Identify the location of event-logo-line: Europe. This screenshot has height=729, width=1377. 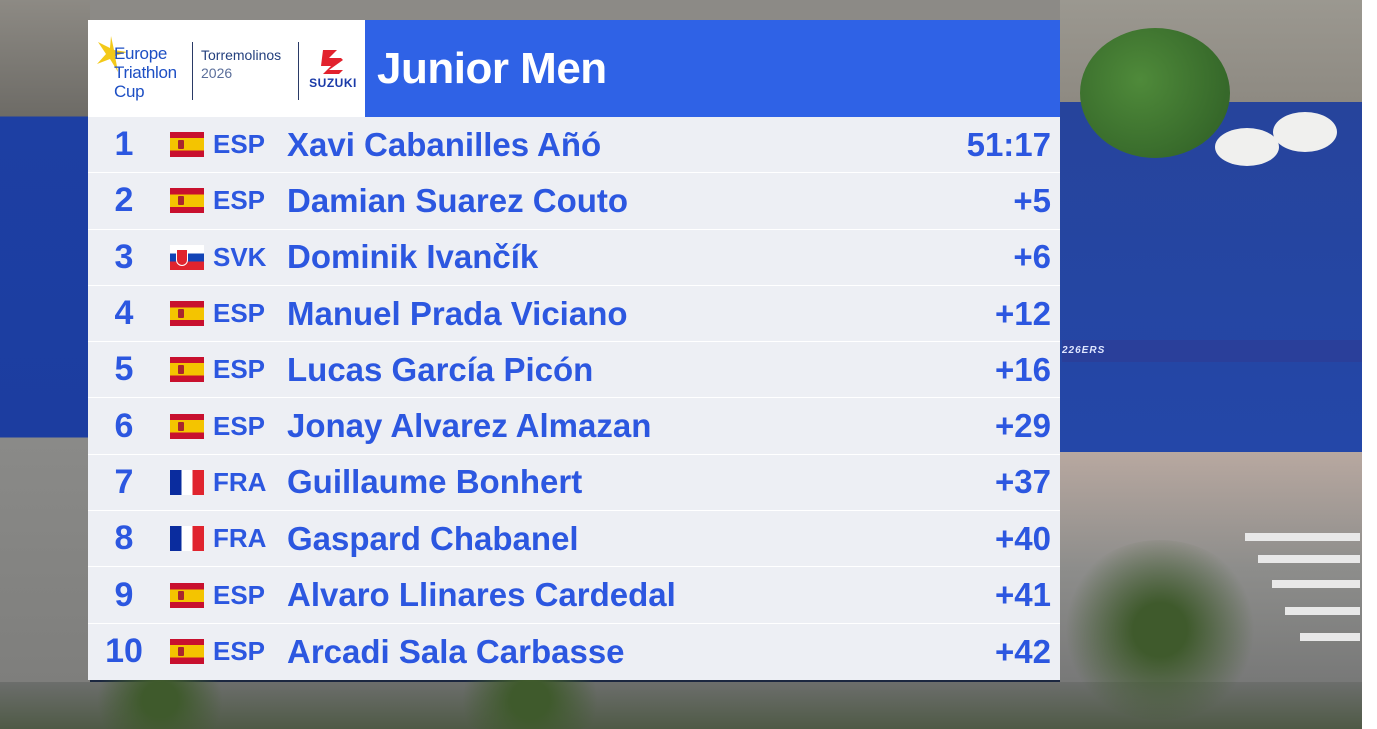
(141, 53).